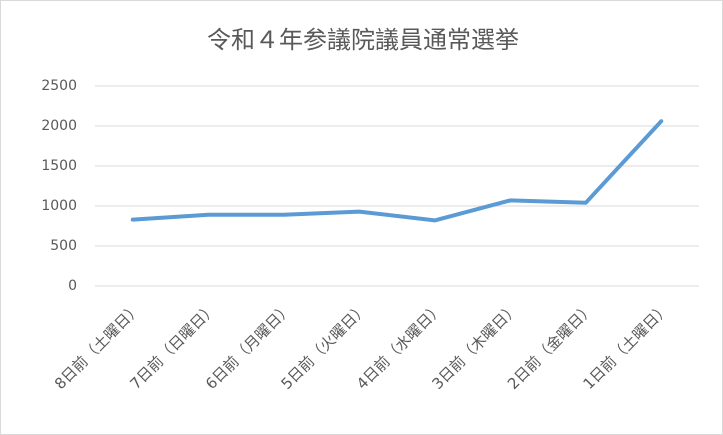 The height and width of the screenshot is (435, 723). I want to click on chart-title: 令和４年参議院議員通常選挙, so click(363, 40).